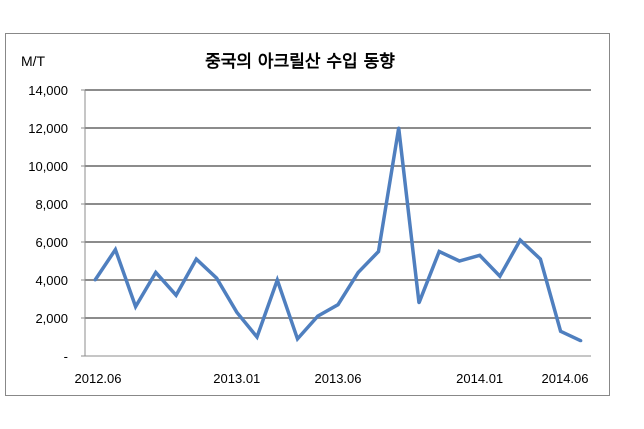 Image resolution: width=644 pixels, height=429 pixels. Describe the element at coordinates (48, 90) in the screenshot. I see `y-tick-label: 14,000` at that location.